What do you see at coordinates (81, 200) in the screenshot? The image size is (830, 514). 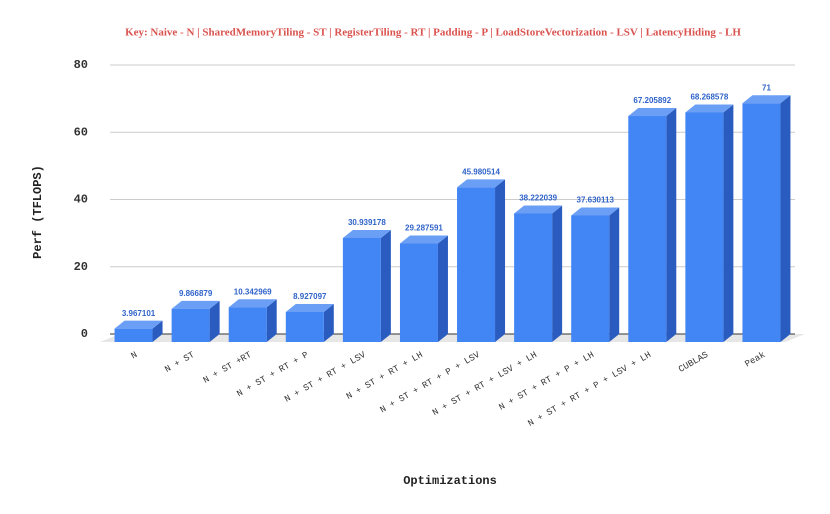 I see `y-tick-label: 40` at bounding box center [81, 200].